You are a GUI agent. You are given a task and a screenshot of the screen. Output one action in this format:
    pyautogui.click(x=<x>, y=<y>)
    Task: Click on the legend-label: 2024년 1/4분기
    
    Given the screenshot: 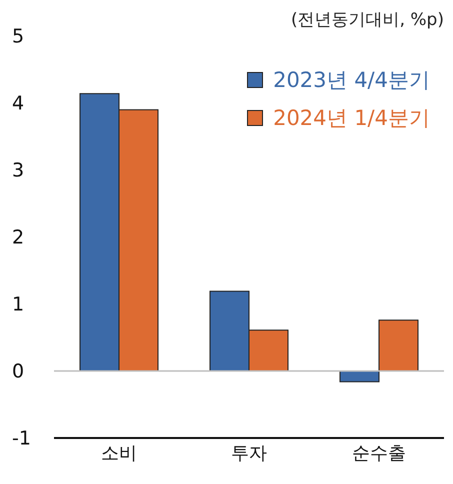 What is the action you would take?
    pyautogui.click(x=351, y=118)
    